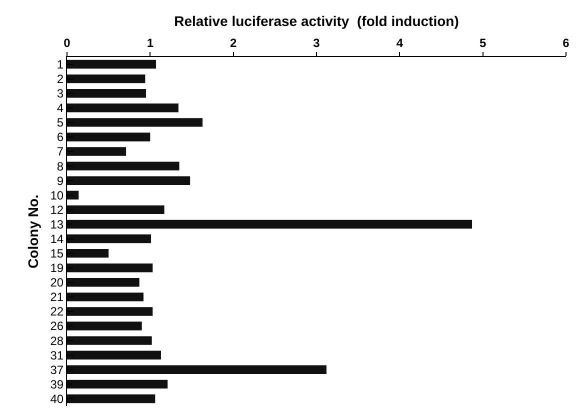  Describe the element at coordinates (57, 283) in the screenshot. I see `y-tick-label: 20` at that location.